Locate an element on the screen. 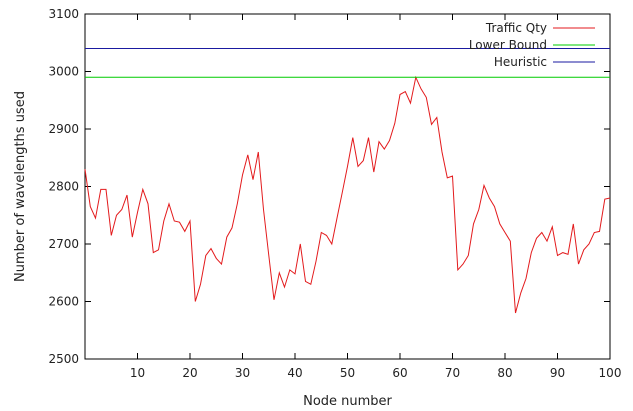  x-tick-label: 100 is located at coordinates (610, 373).